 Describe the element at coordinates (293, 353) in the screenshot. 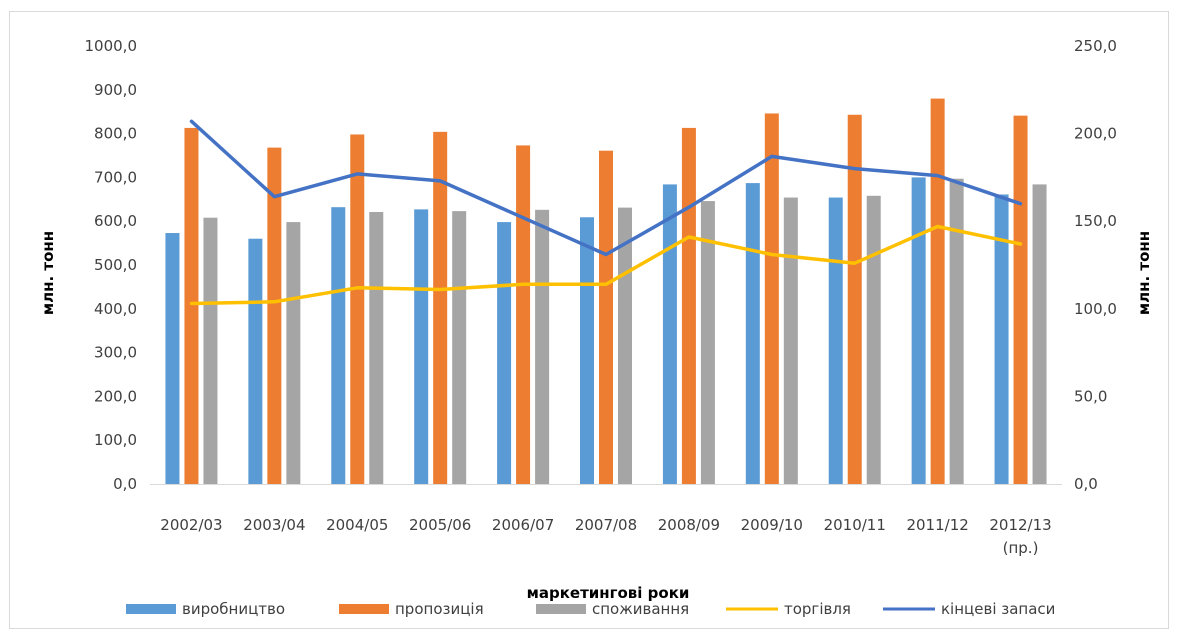

I see `bar-споживання-2003-04` at that location.